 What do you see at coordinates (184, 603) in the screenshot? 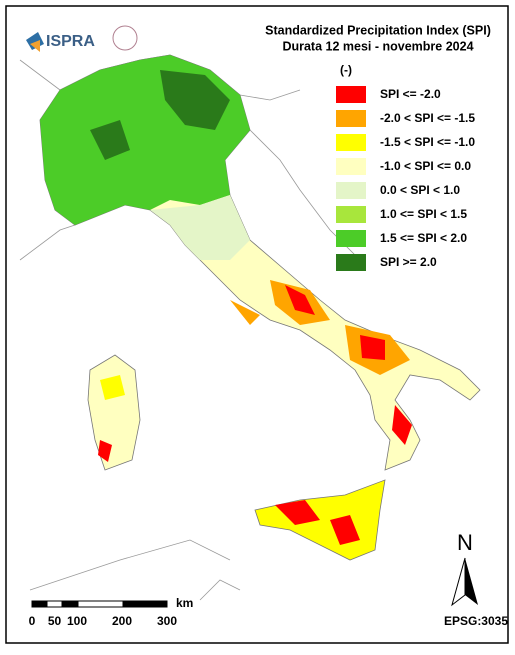
I see `scale-unit: km` at bounding box center [184, 603].